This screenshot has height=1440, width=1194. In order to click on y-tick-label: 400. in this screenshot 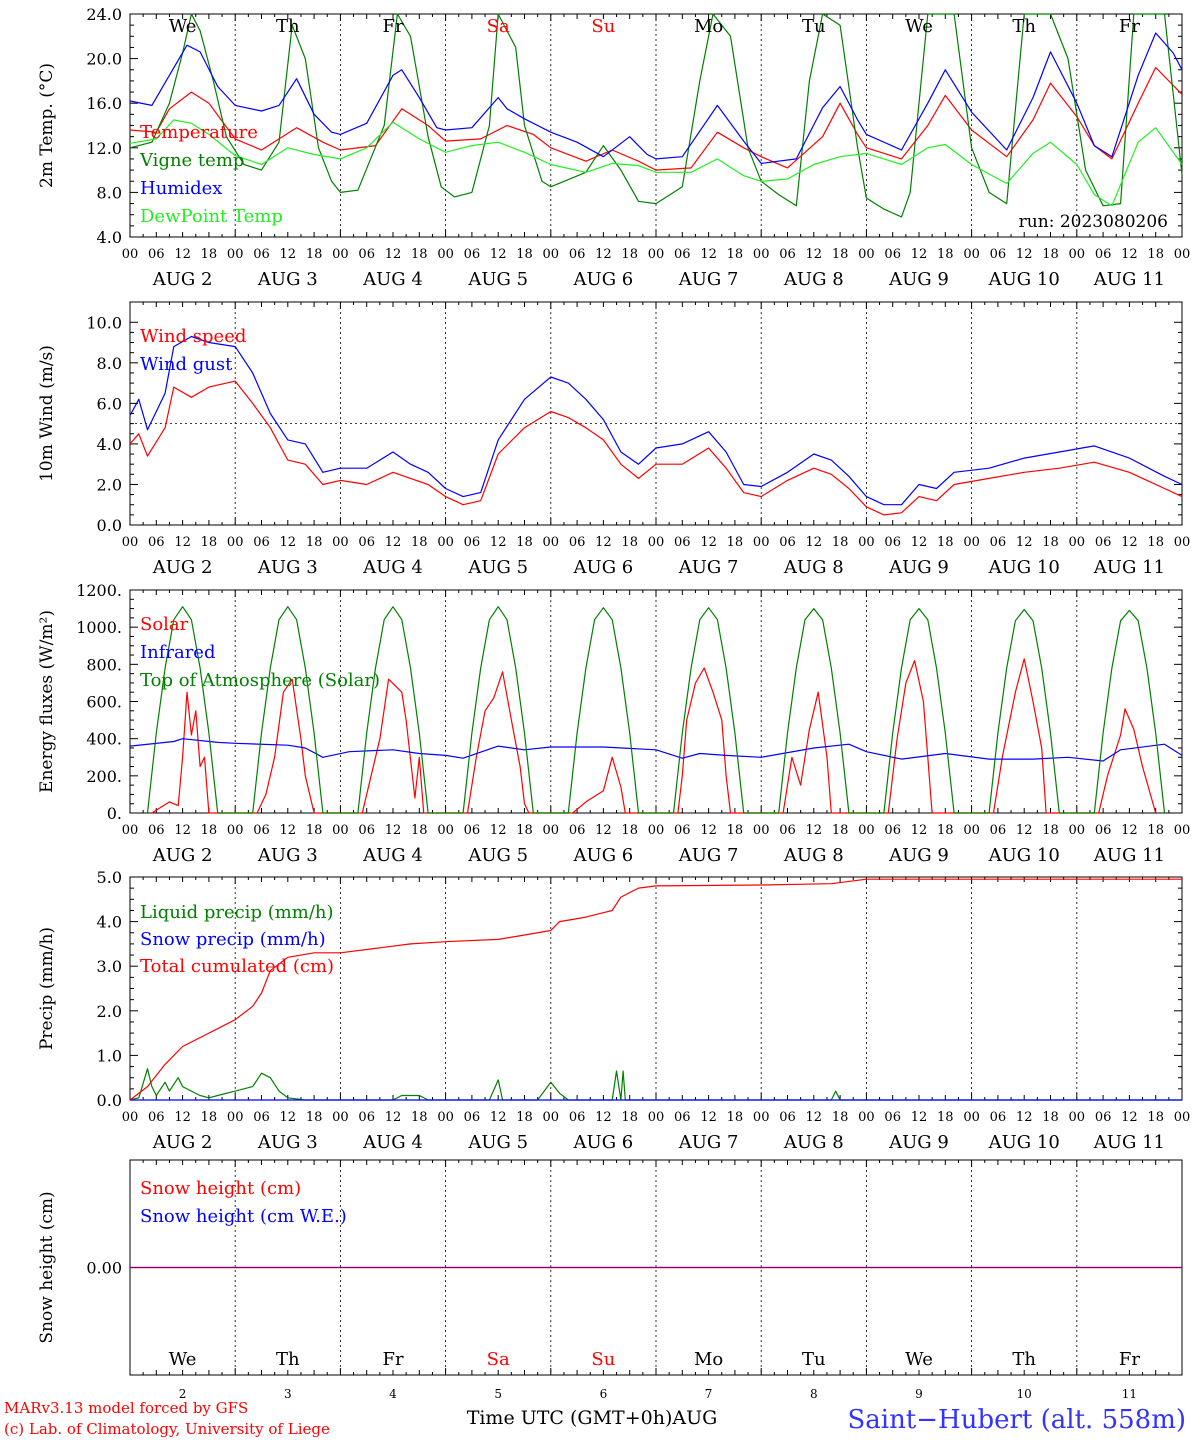, I will do `click(104, 739)`.